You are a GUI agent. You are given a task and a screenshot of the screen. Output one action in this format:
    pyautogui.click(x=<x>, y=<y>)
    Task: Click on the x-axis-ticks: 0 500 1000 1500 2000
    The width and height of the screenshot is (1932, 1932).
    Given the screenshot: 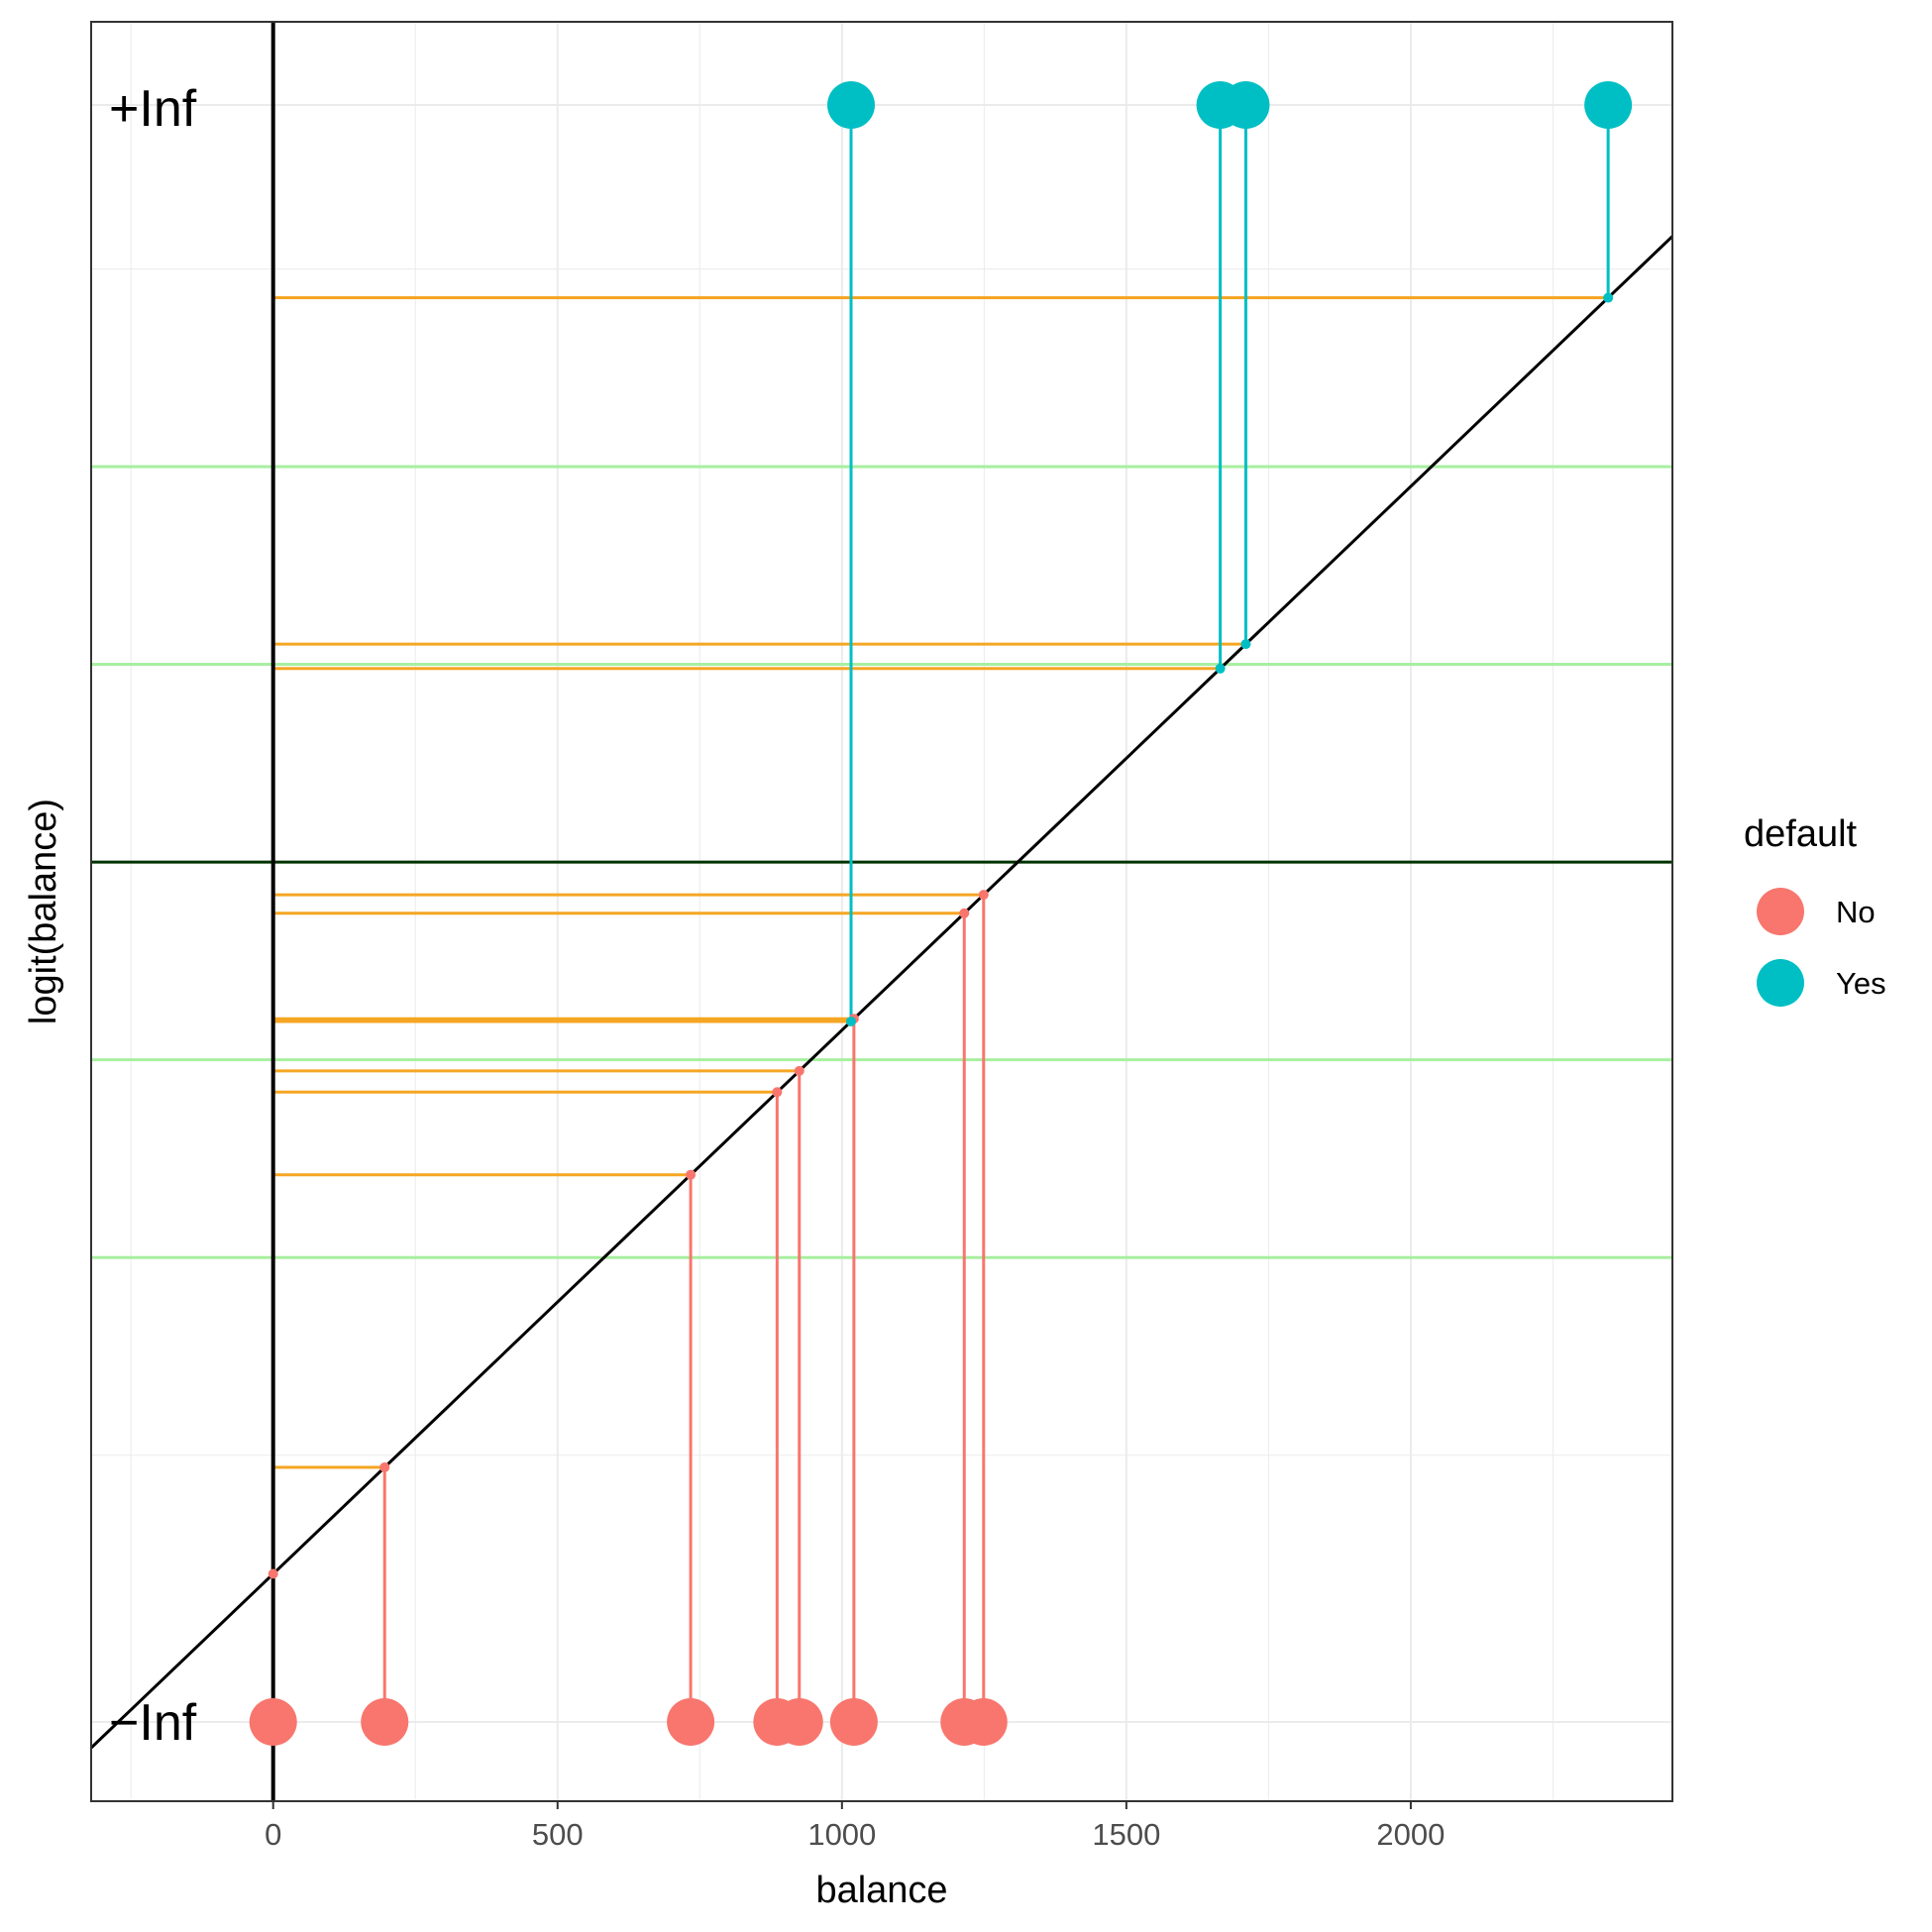 What is the action you would take?
    pyautogui.click(x=855, y=1826)
    